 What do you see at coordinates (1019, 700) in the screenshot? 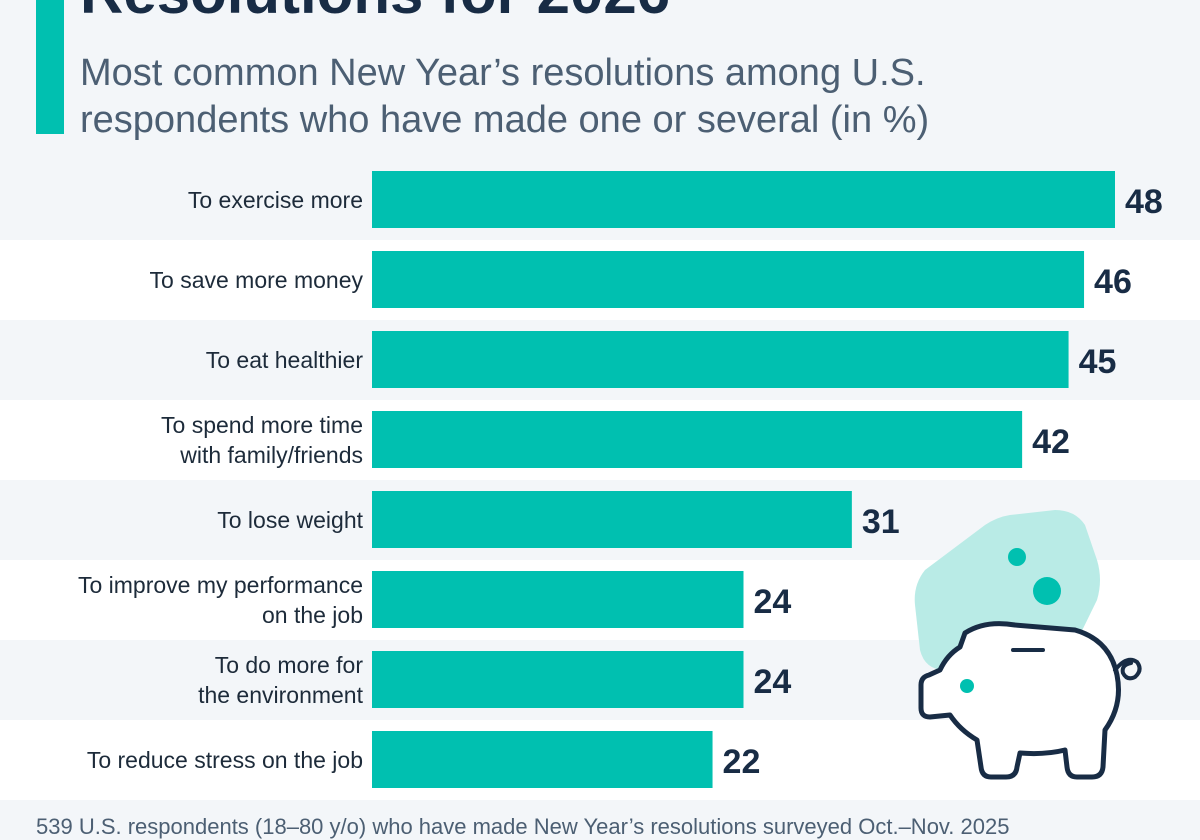
I see `piggy-body` at bounding box center [1019, 700].